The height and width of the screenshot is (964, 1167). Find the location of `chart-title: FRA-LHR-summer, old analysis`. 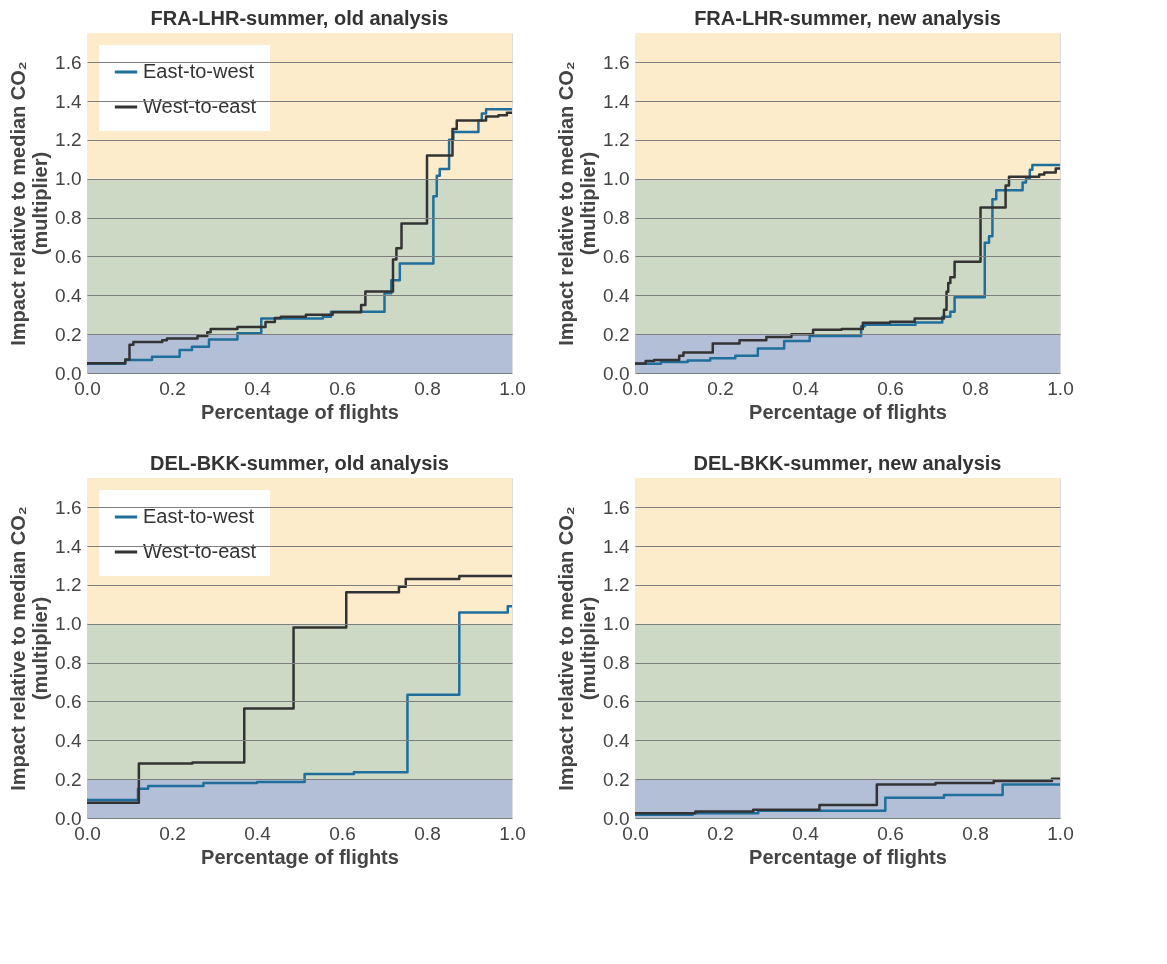

chart-title: FRA-LHR-summer, old analysis is located at coordinates (299, 18).